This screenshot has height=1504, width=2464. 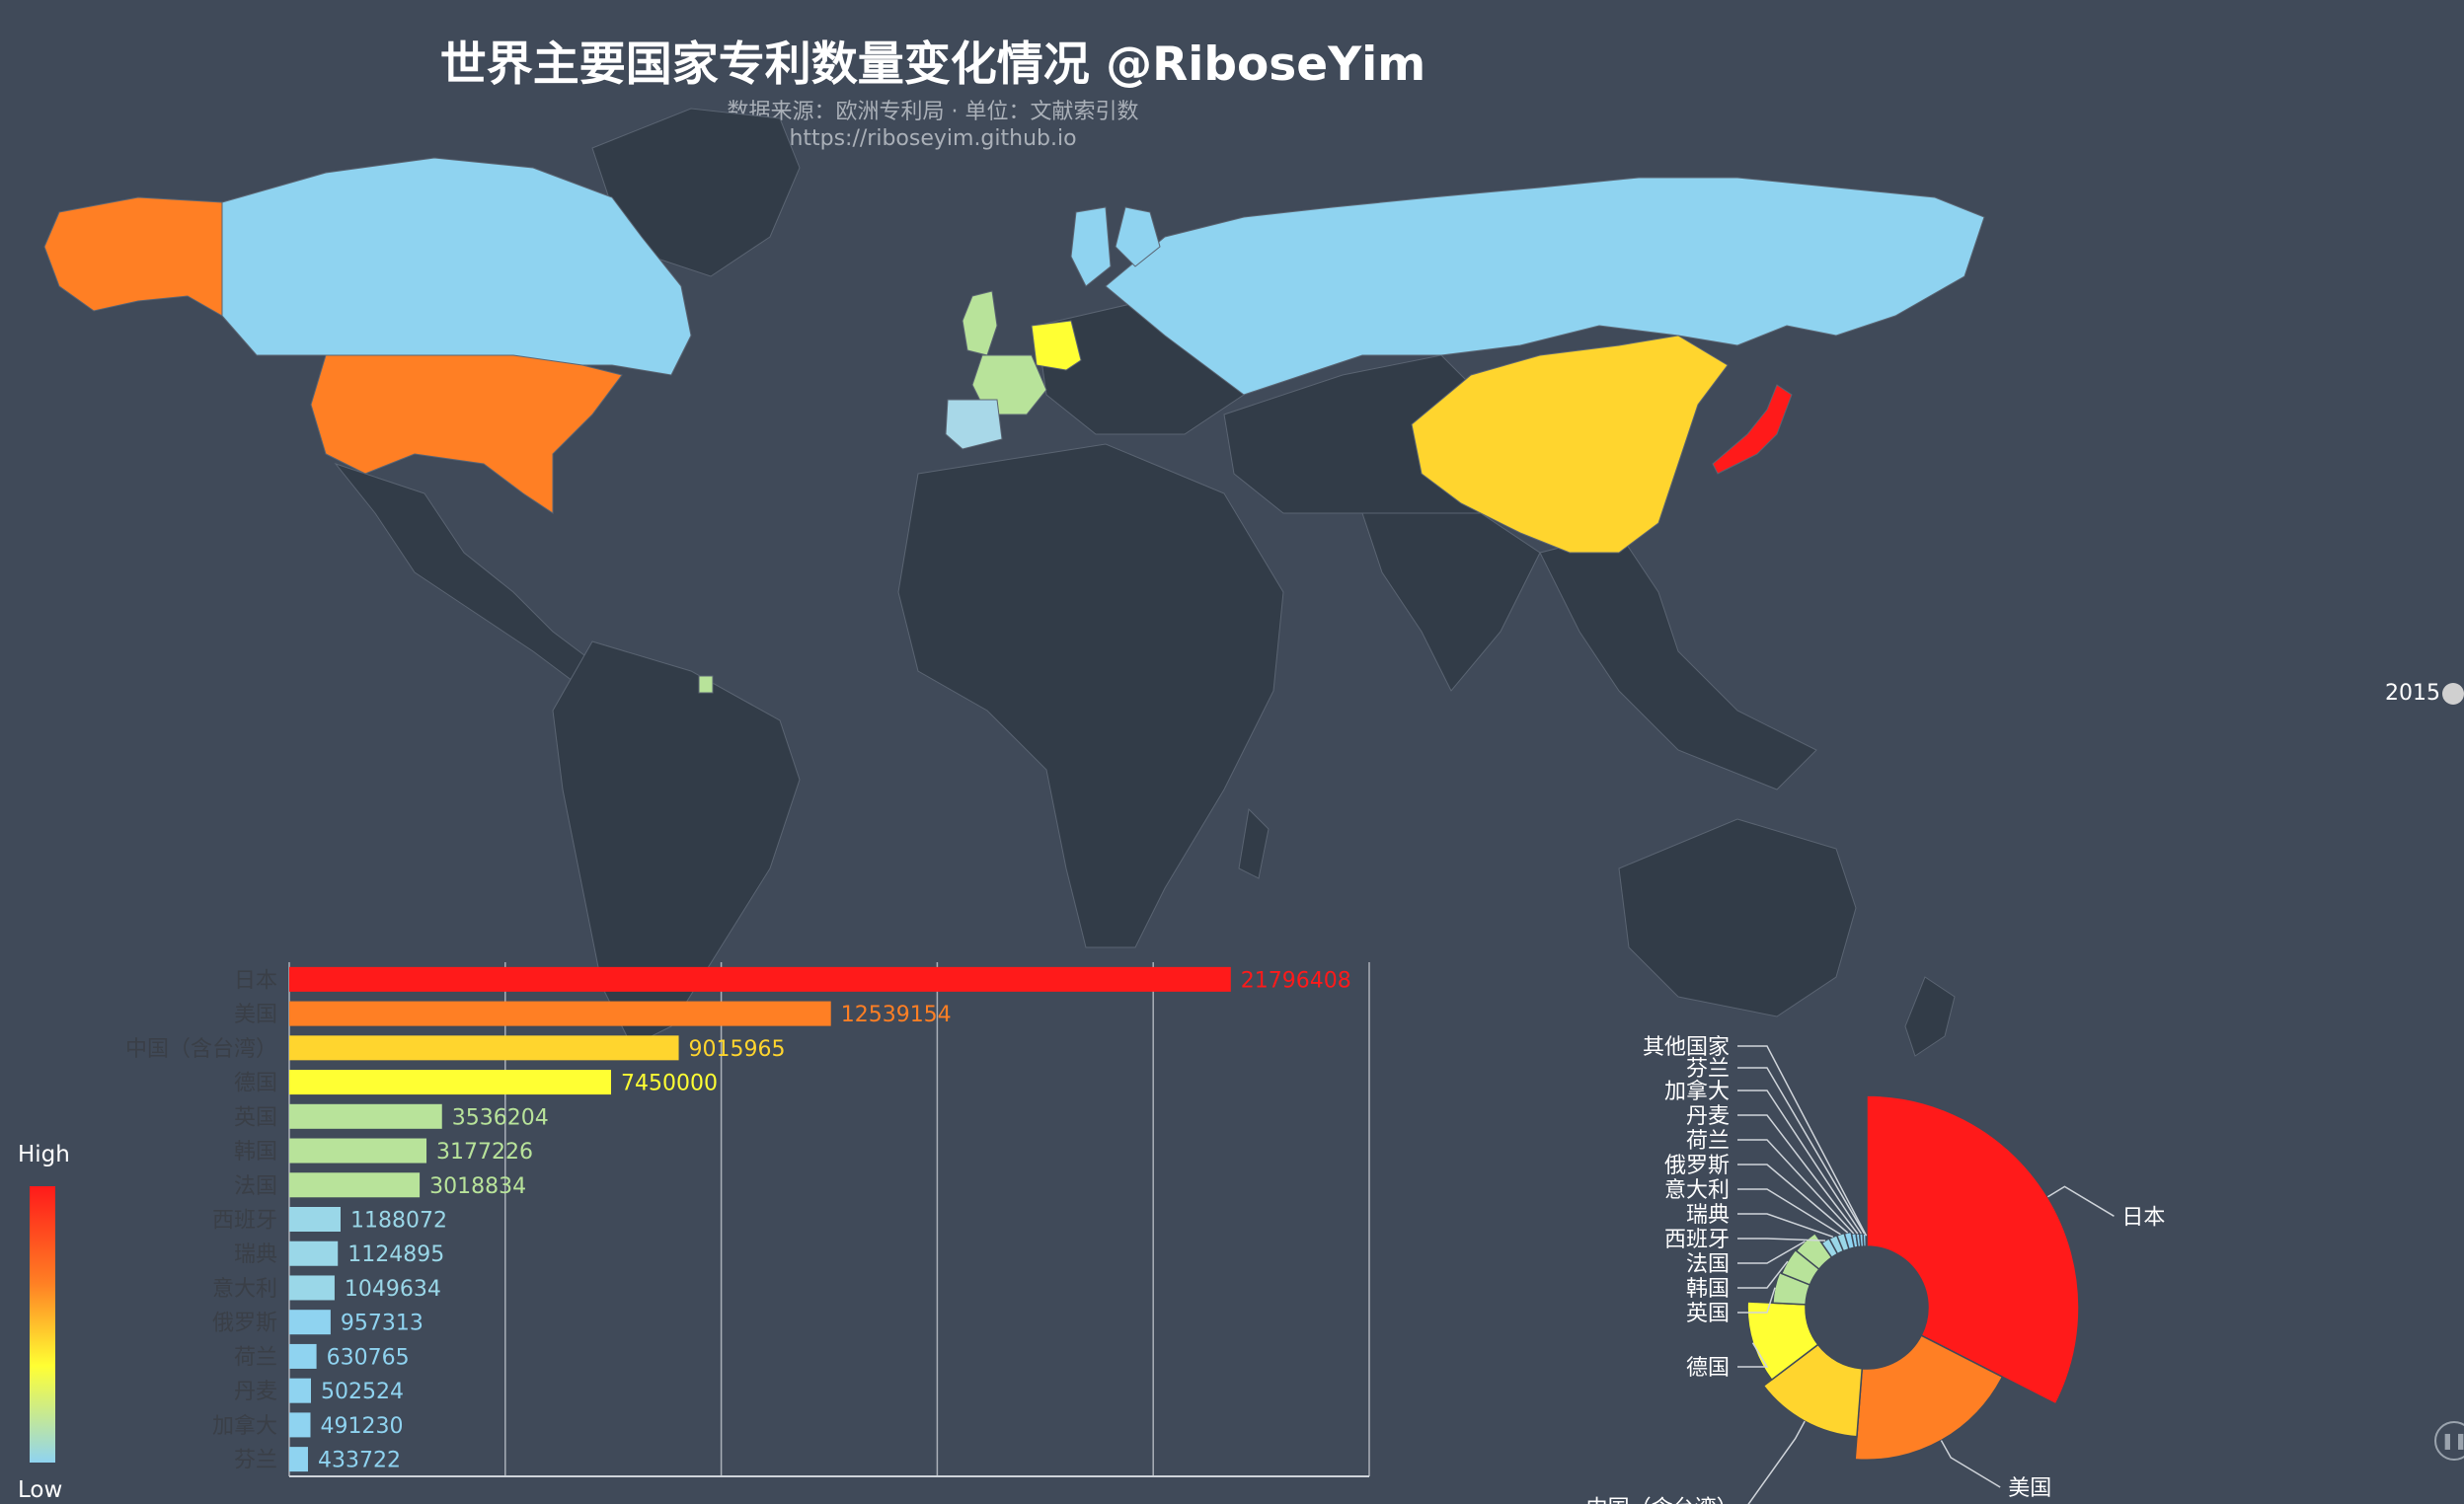 What do you see at coordinates (1708, 1289) in the screenshot?
I see `pie-label: 韩国` at bounding box center [1708, 1289].